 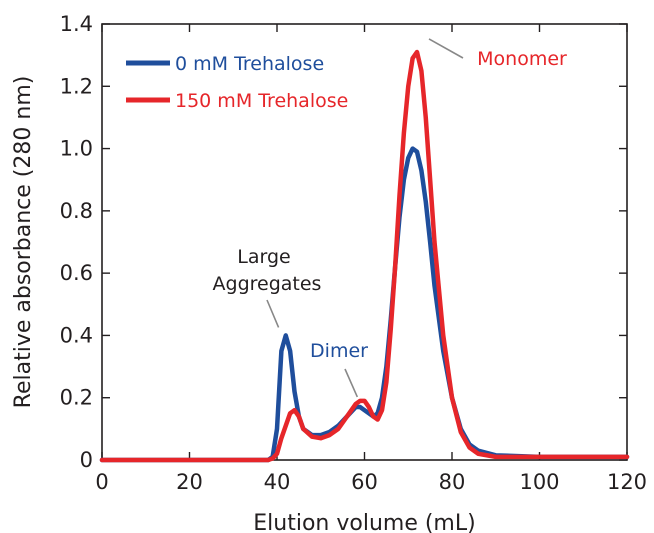 What do you see at coordinates (249, 64) in the screenshot?
I see `legend-label-0: 0 mM Trehalose` at bounding box center [249, 64].